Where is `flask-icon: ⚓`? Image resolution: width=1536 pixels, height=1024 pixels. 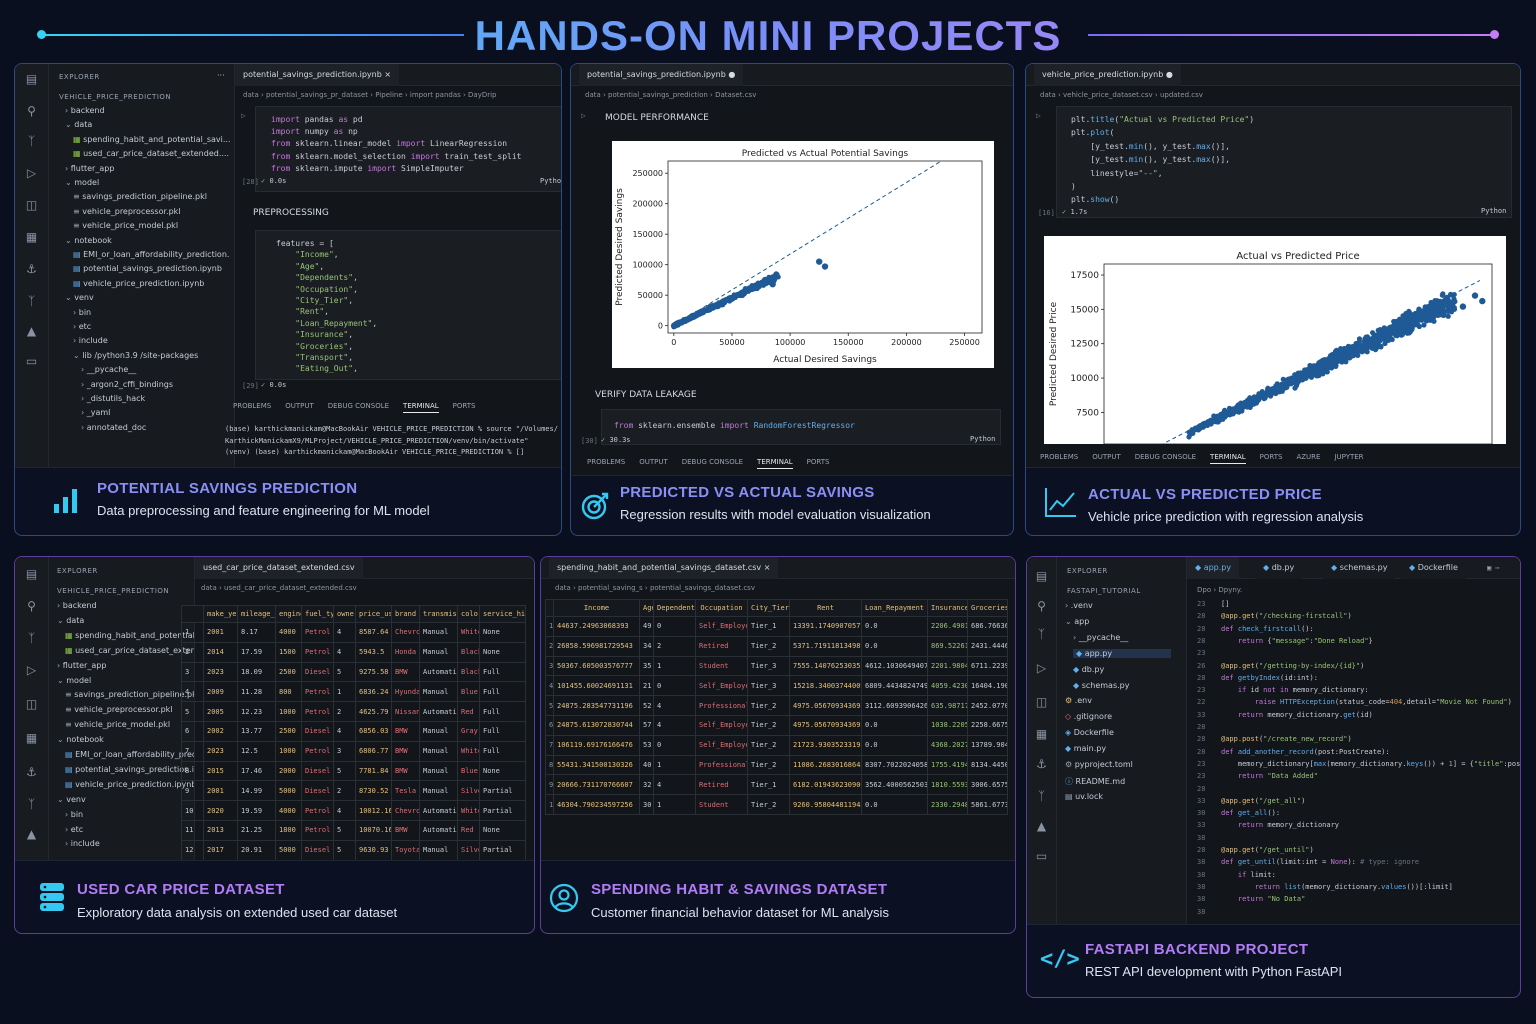
flask-icon: ⚓ is located at coordinates (31, 772).